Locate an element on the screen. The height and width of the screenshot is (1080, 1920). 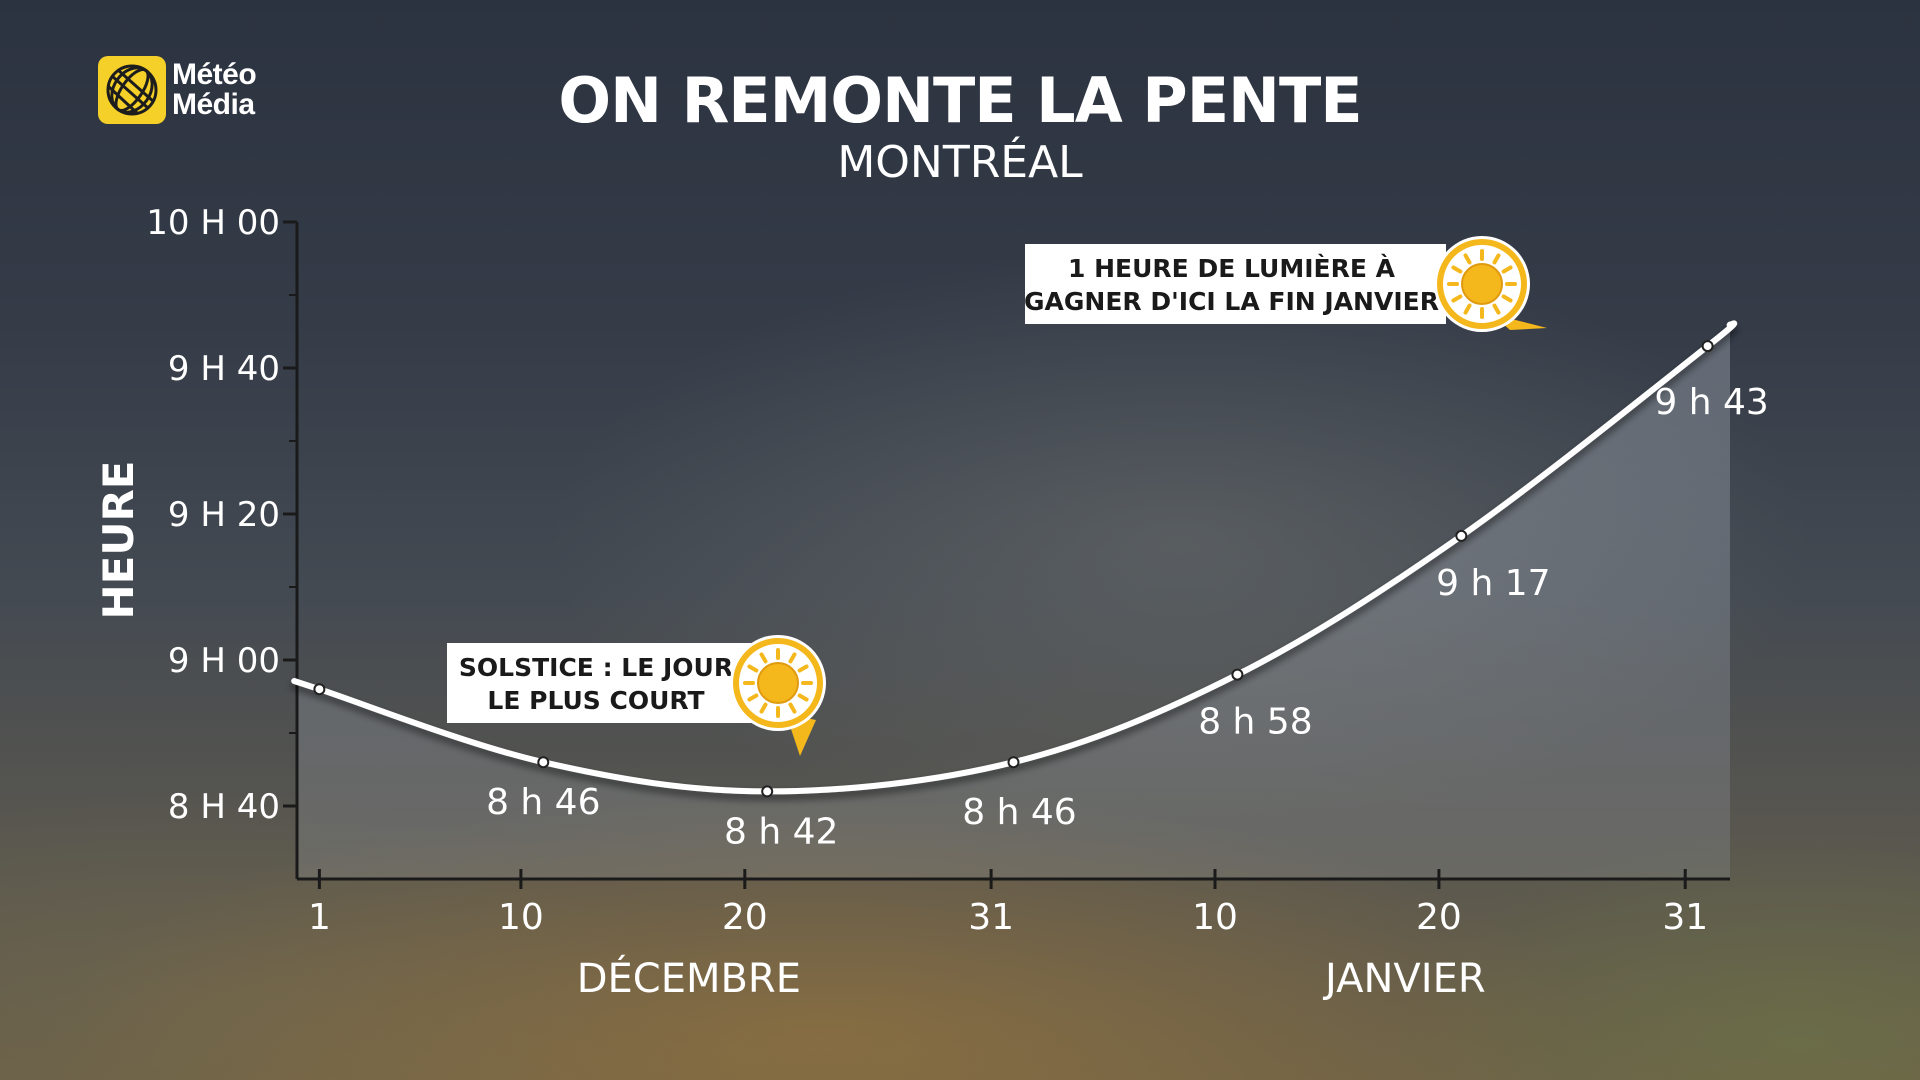
meteomedia-logo: Météo Média is located at coordinates (177, 90).